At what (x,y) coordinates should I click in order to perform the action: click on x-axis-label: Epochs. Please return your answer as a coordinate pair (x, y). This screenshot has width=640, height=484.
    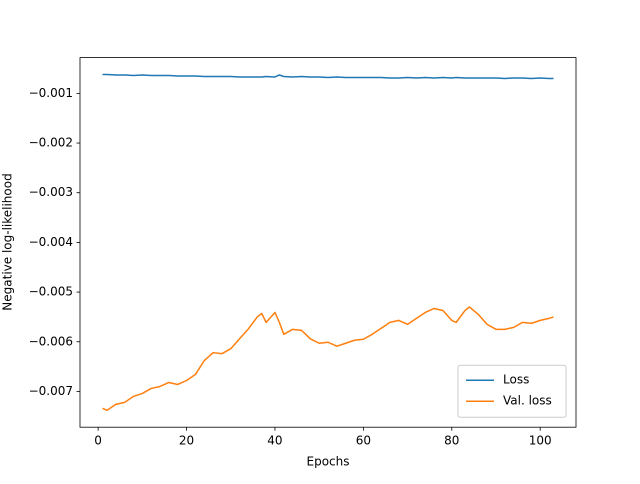
    Looking at the image, I should click on (328, 462).